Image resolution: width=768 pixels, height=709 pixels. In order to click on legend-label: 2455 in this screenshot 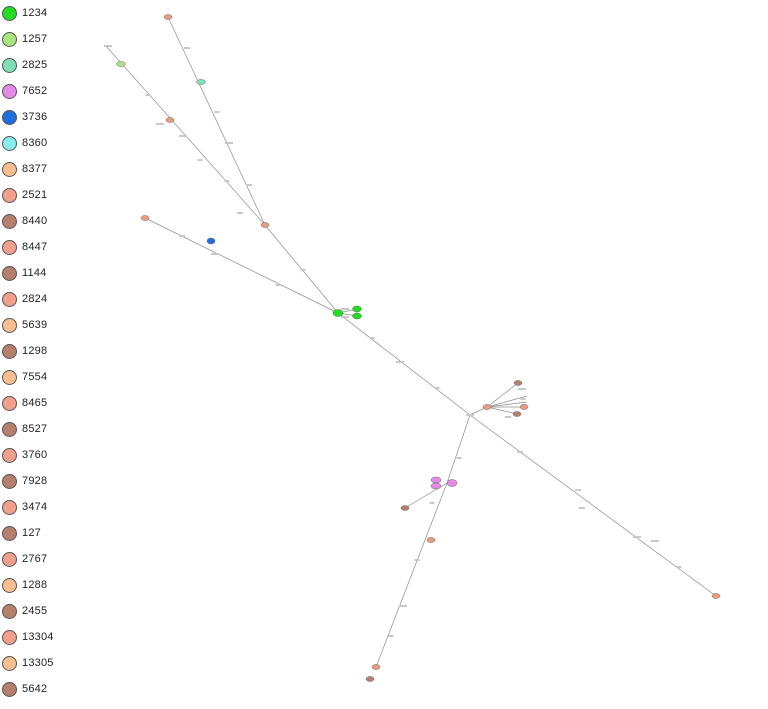, I will do `click(35, 611)`.